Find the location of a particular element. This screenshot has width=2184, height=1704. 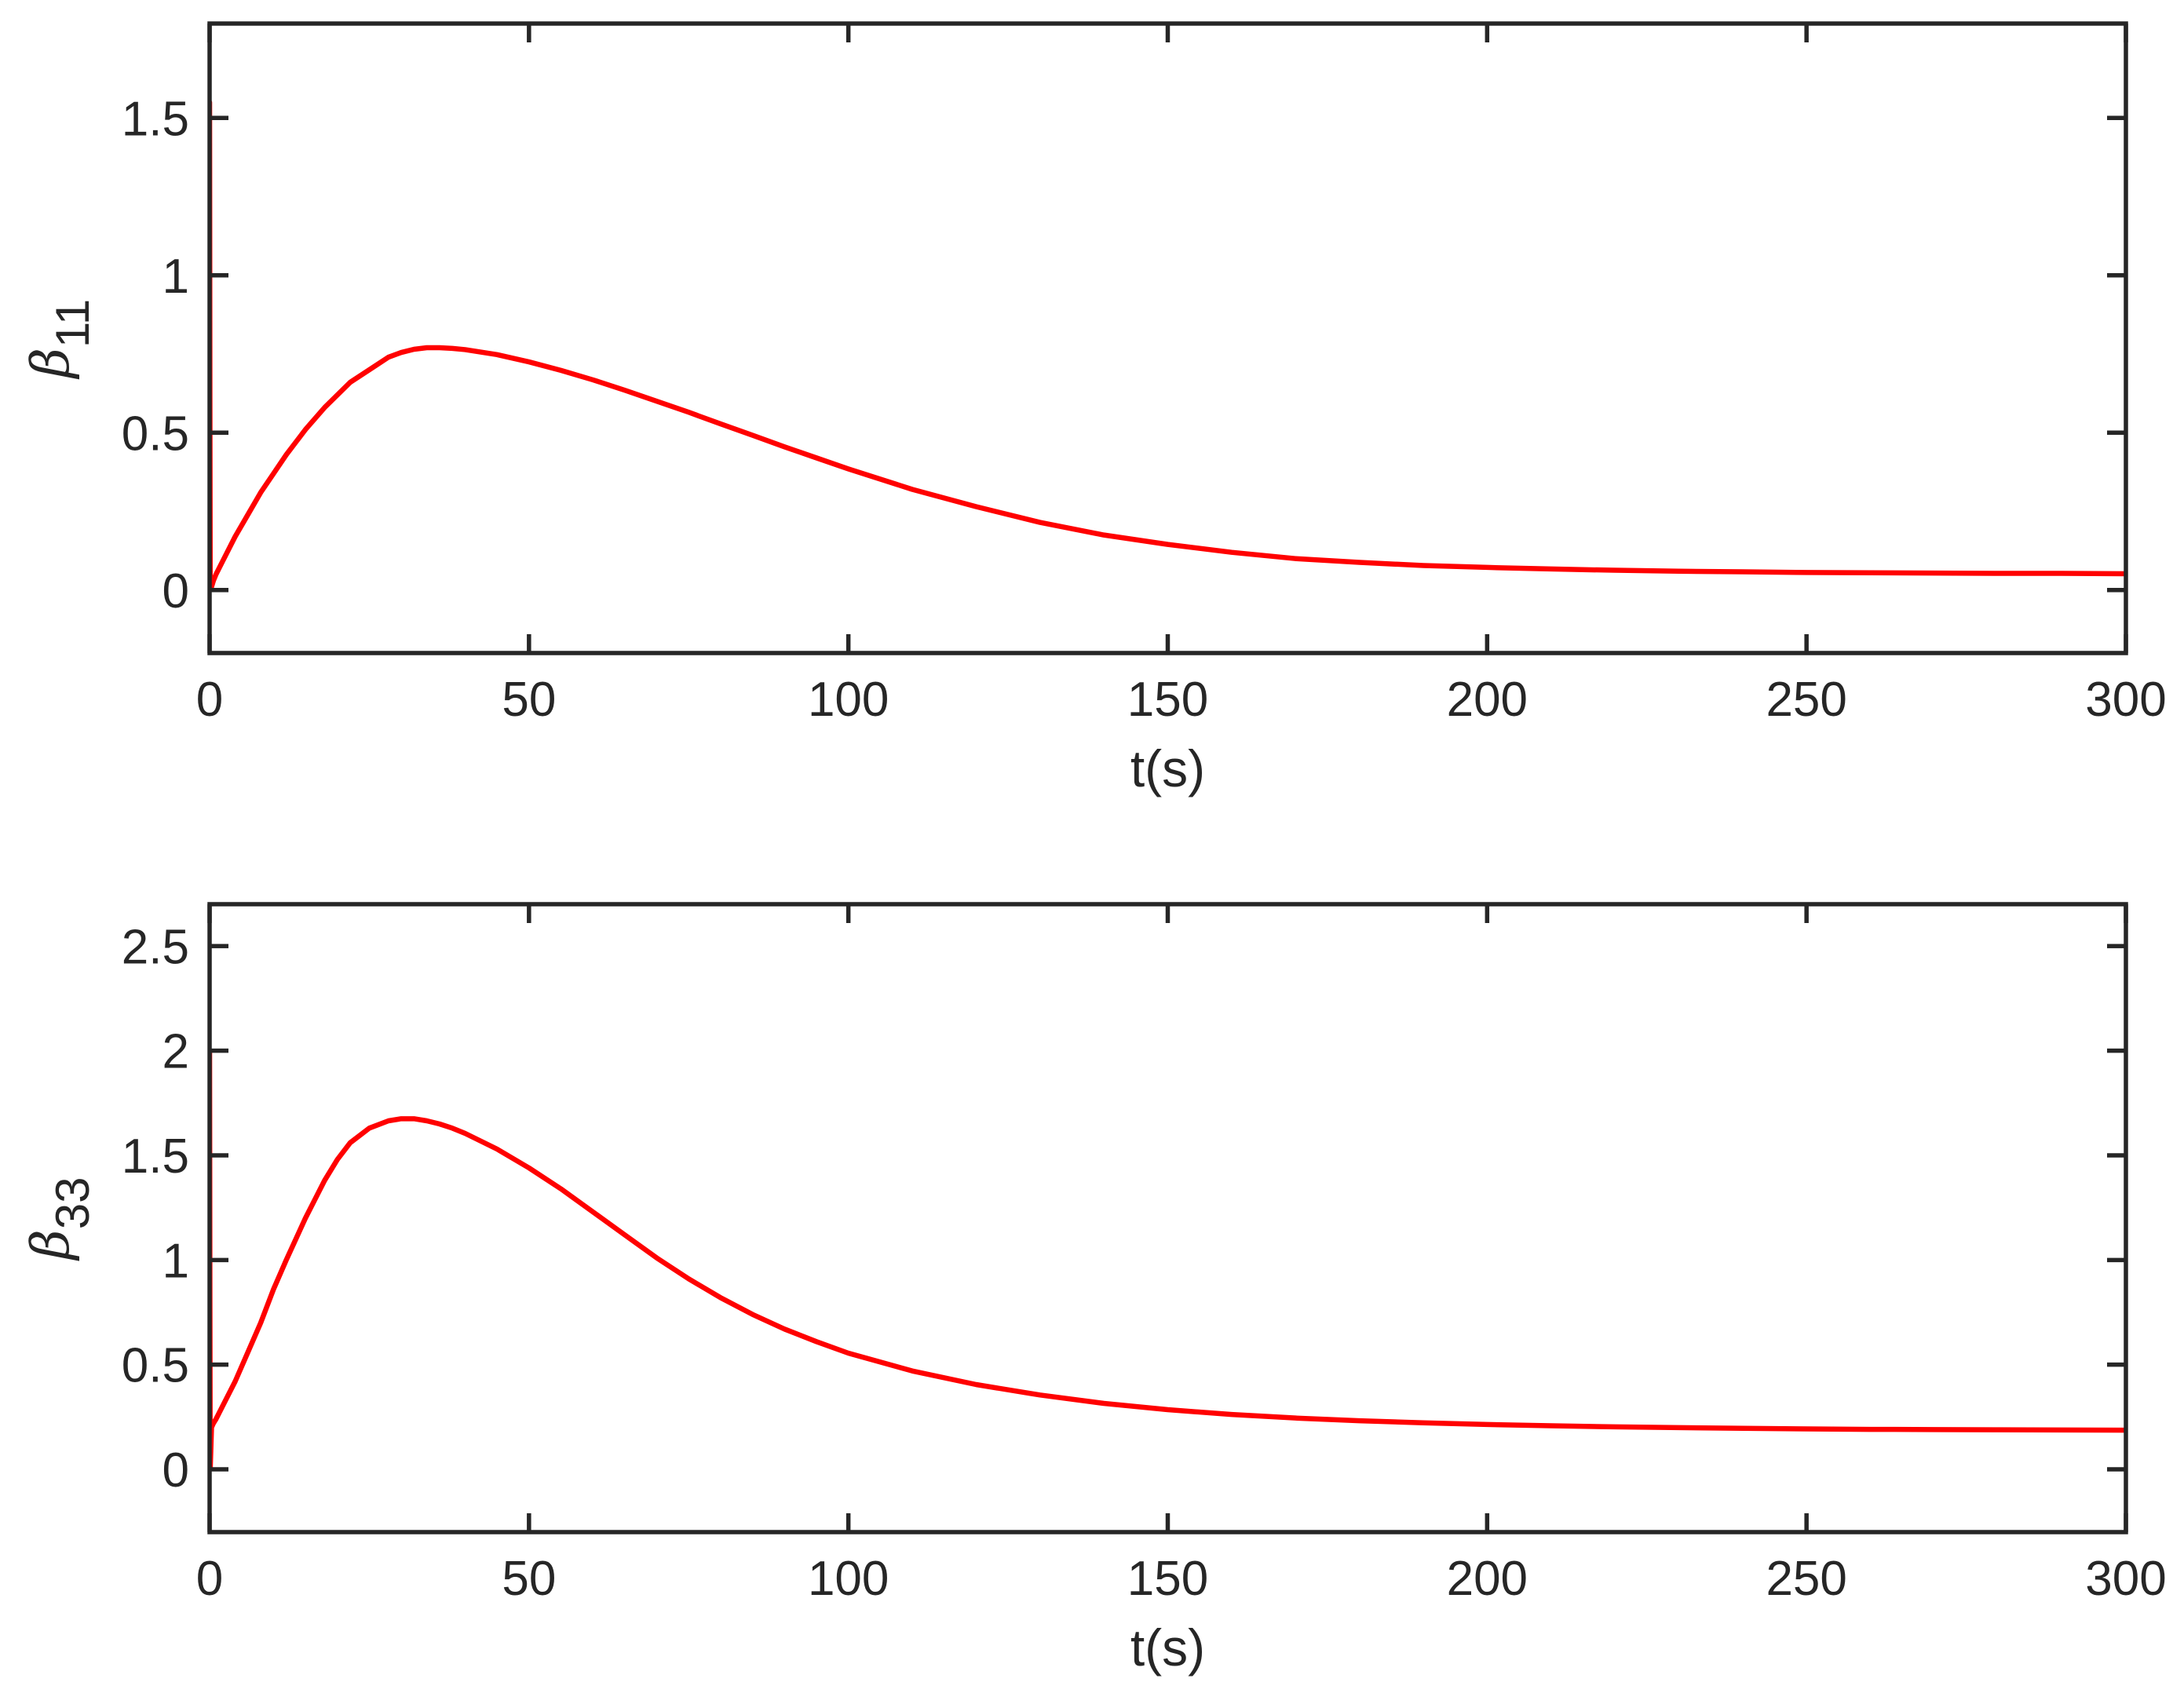

y-axis-label-subscript: 33 is located at coordinates (72, 1203).